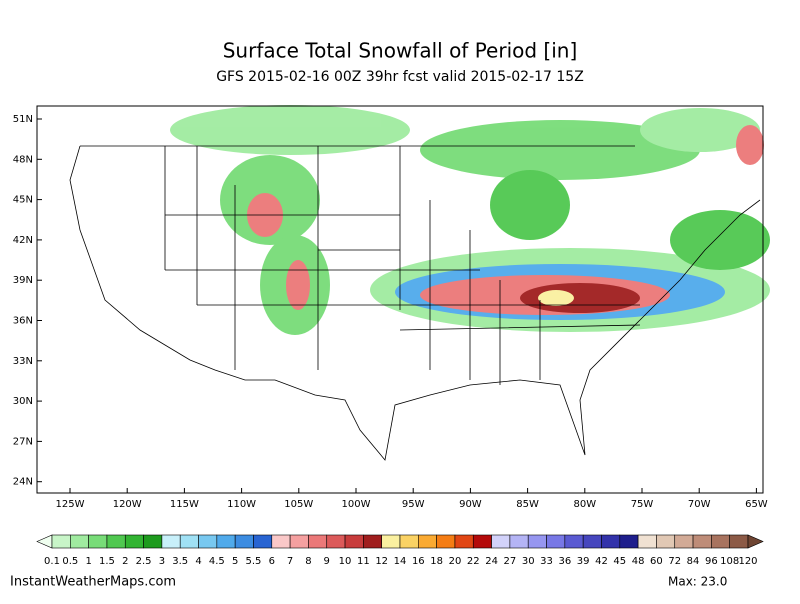 Image resolution: width=800 pixels, height=604 pixels. What do you see at coordinates (144, 561) in the screenshot?
I see `colorbar-label: 2.5` at bounding box center [144, 561].